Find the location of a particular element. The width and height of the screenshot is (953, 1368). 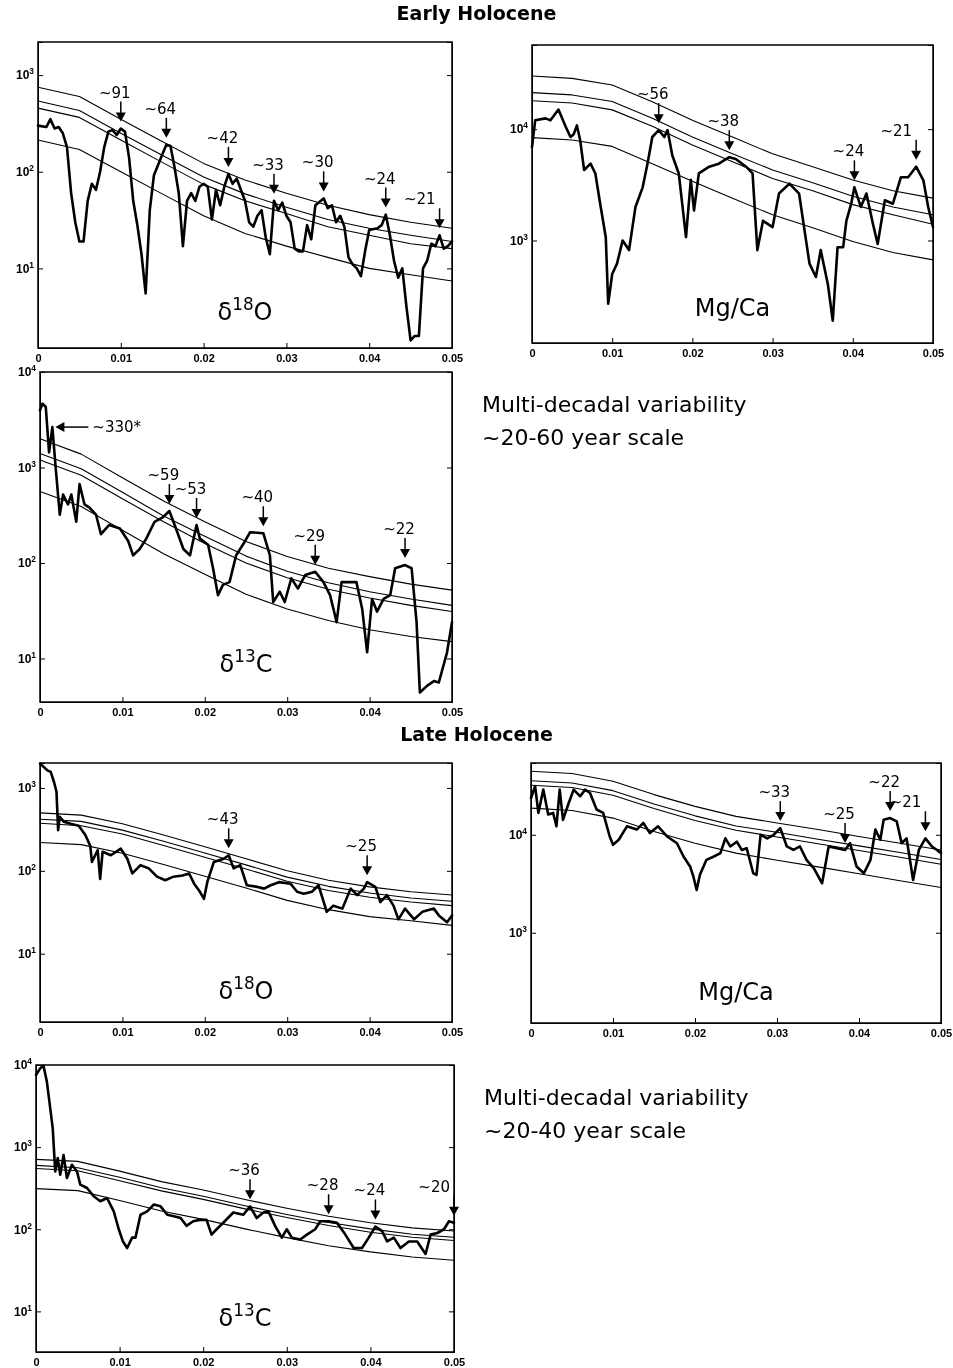

annotation: ~330* is located at coordinates (117, 427).